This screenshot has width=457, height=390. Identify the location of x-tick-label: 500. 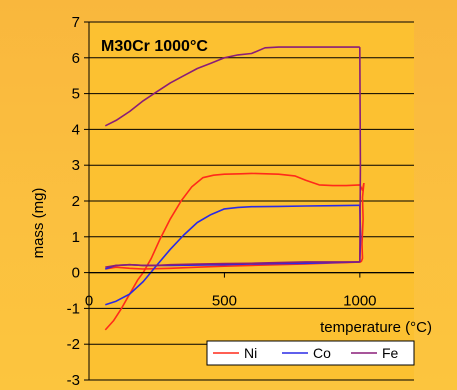
(224, 301).